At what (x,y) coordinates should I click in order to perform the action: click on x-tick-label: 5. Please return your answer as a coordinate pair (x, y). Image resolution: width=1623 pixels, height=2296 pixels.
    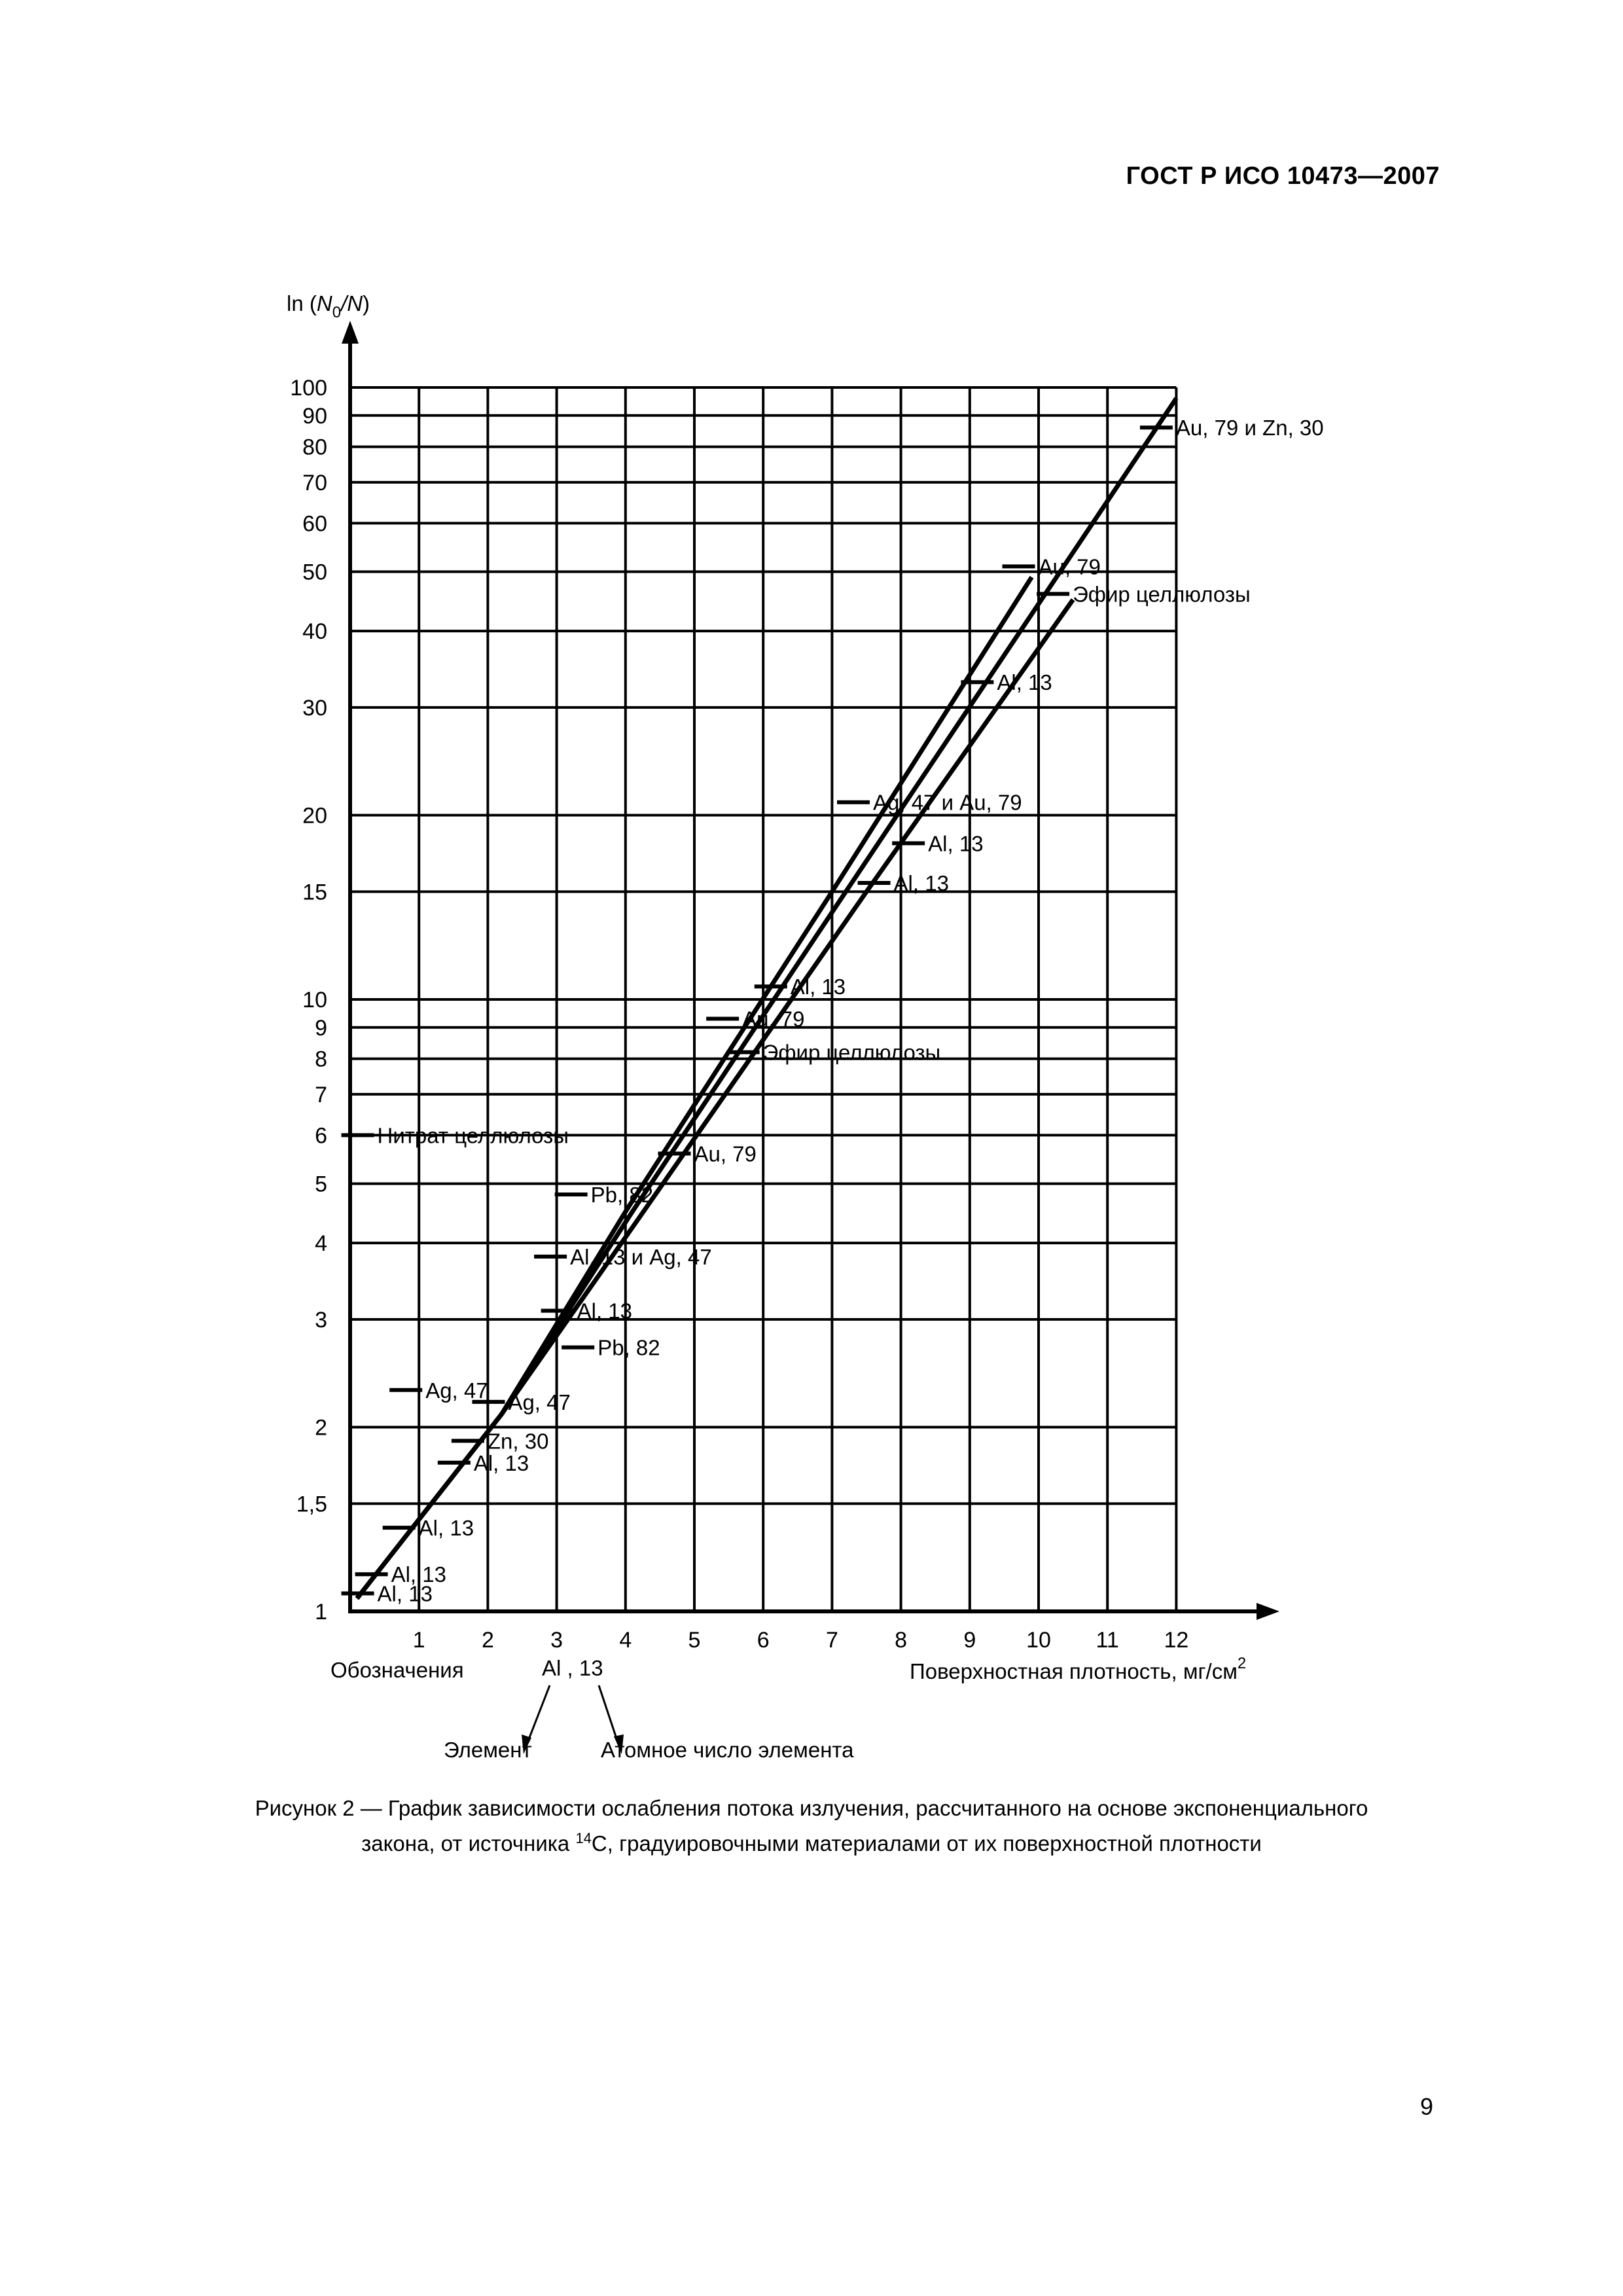
    Looking at the image, I should click on (694, 1640).